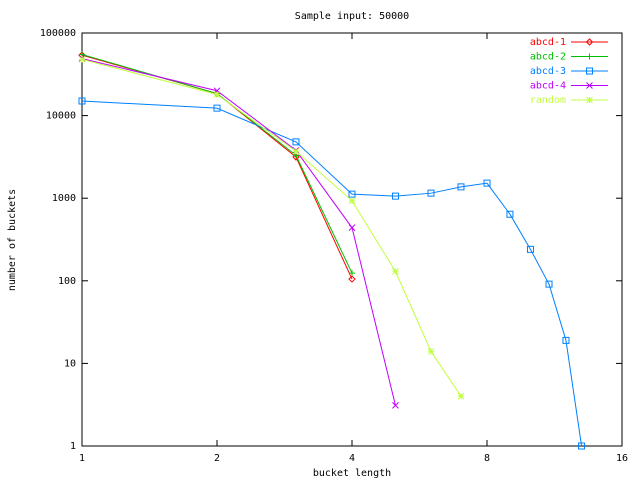 This screenshot has height=480, width=640. Describe the element at coordinates (548, 71) in the screenshot. I see `legend-label: abcd-3` at that location.